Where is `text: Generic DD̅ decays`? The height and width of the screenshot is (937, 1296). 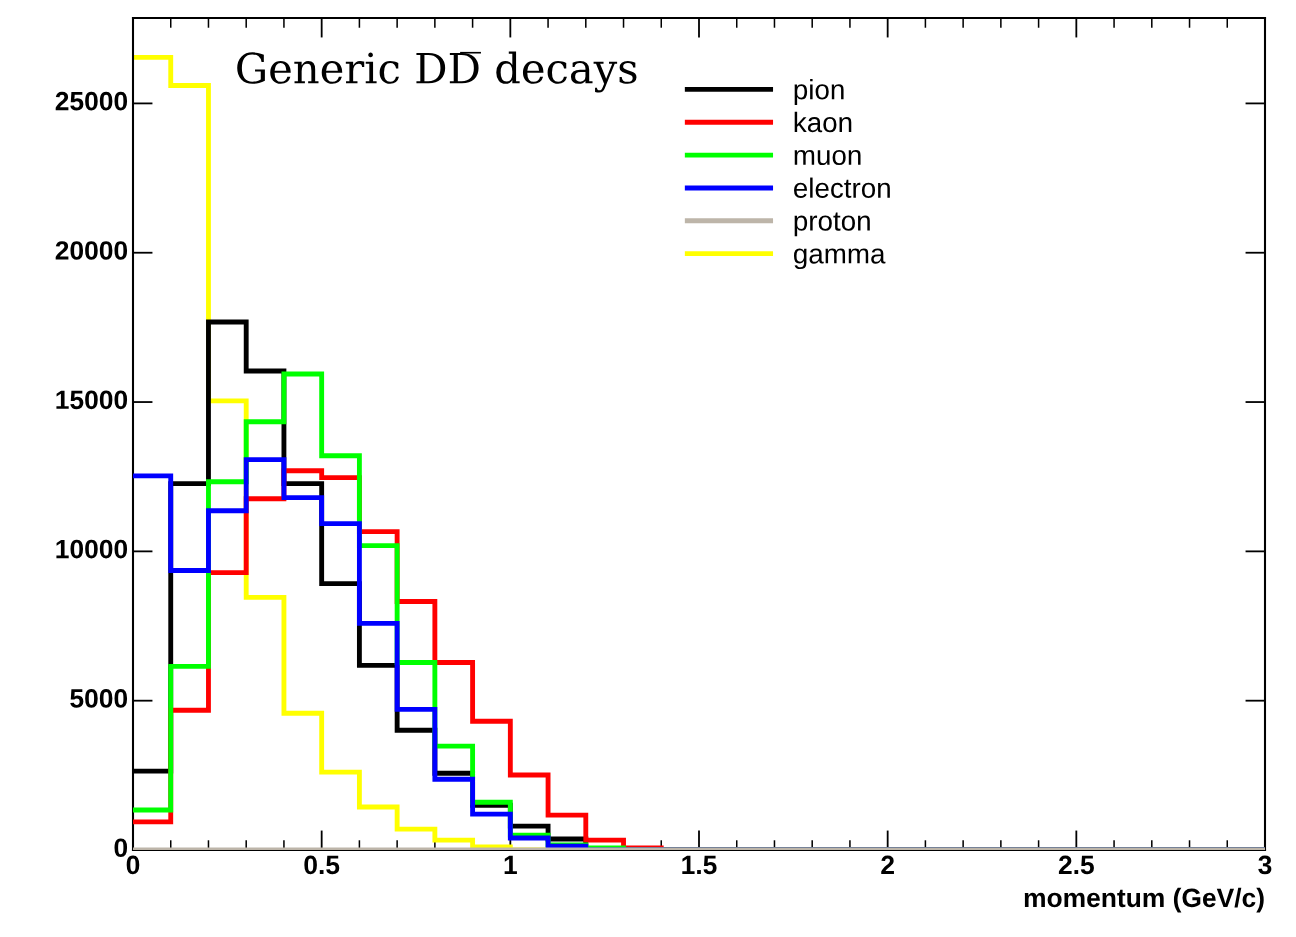 text: Generic DD̅ decays is located at coordinates (437, 72).